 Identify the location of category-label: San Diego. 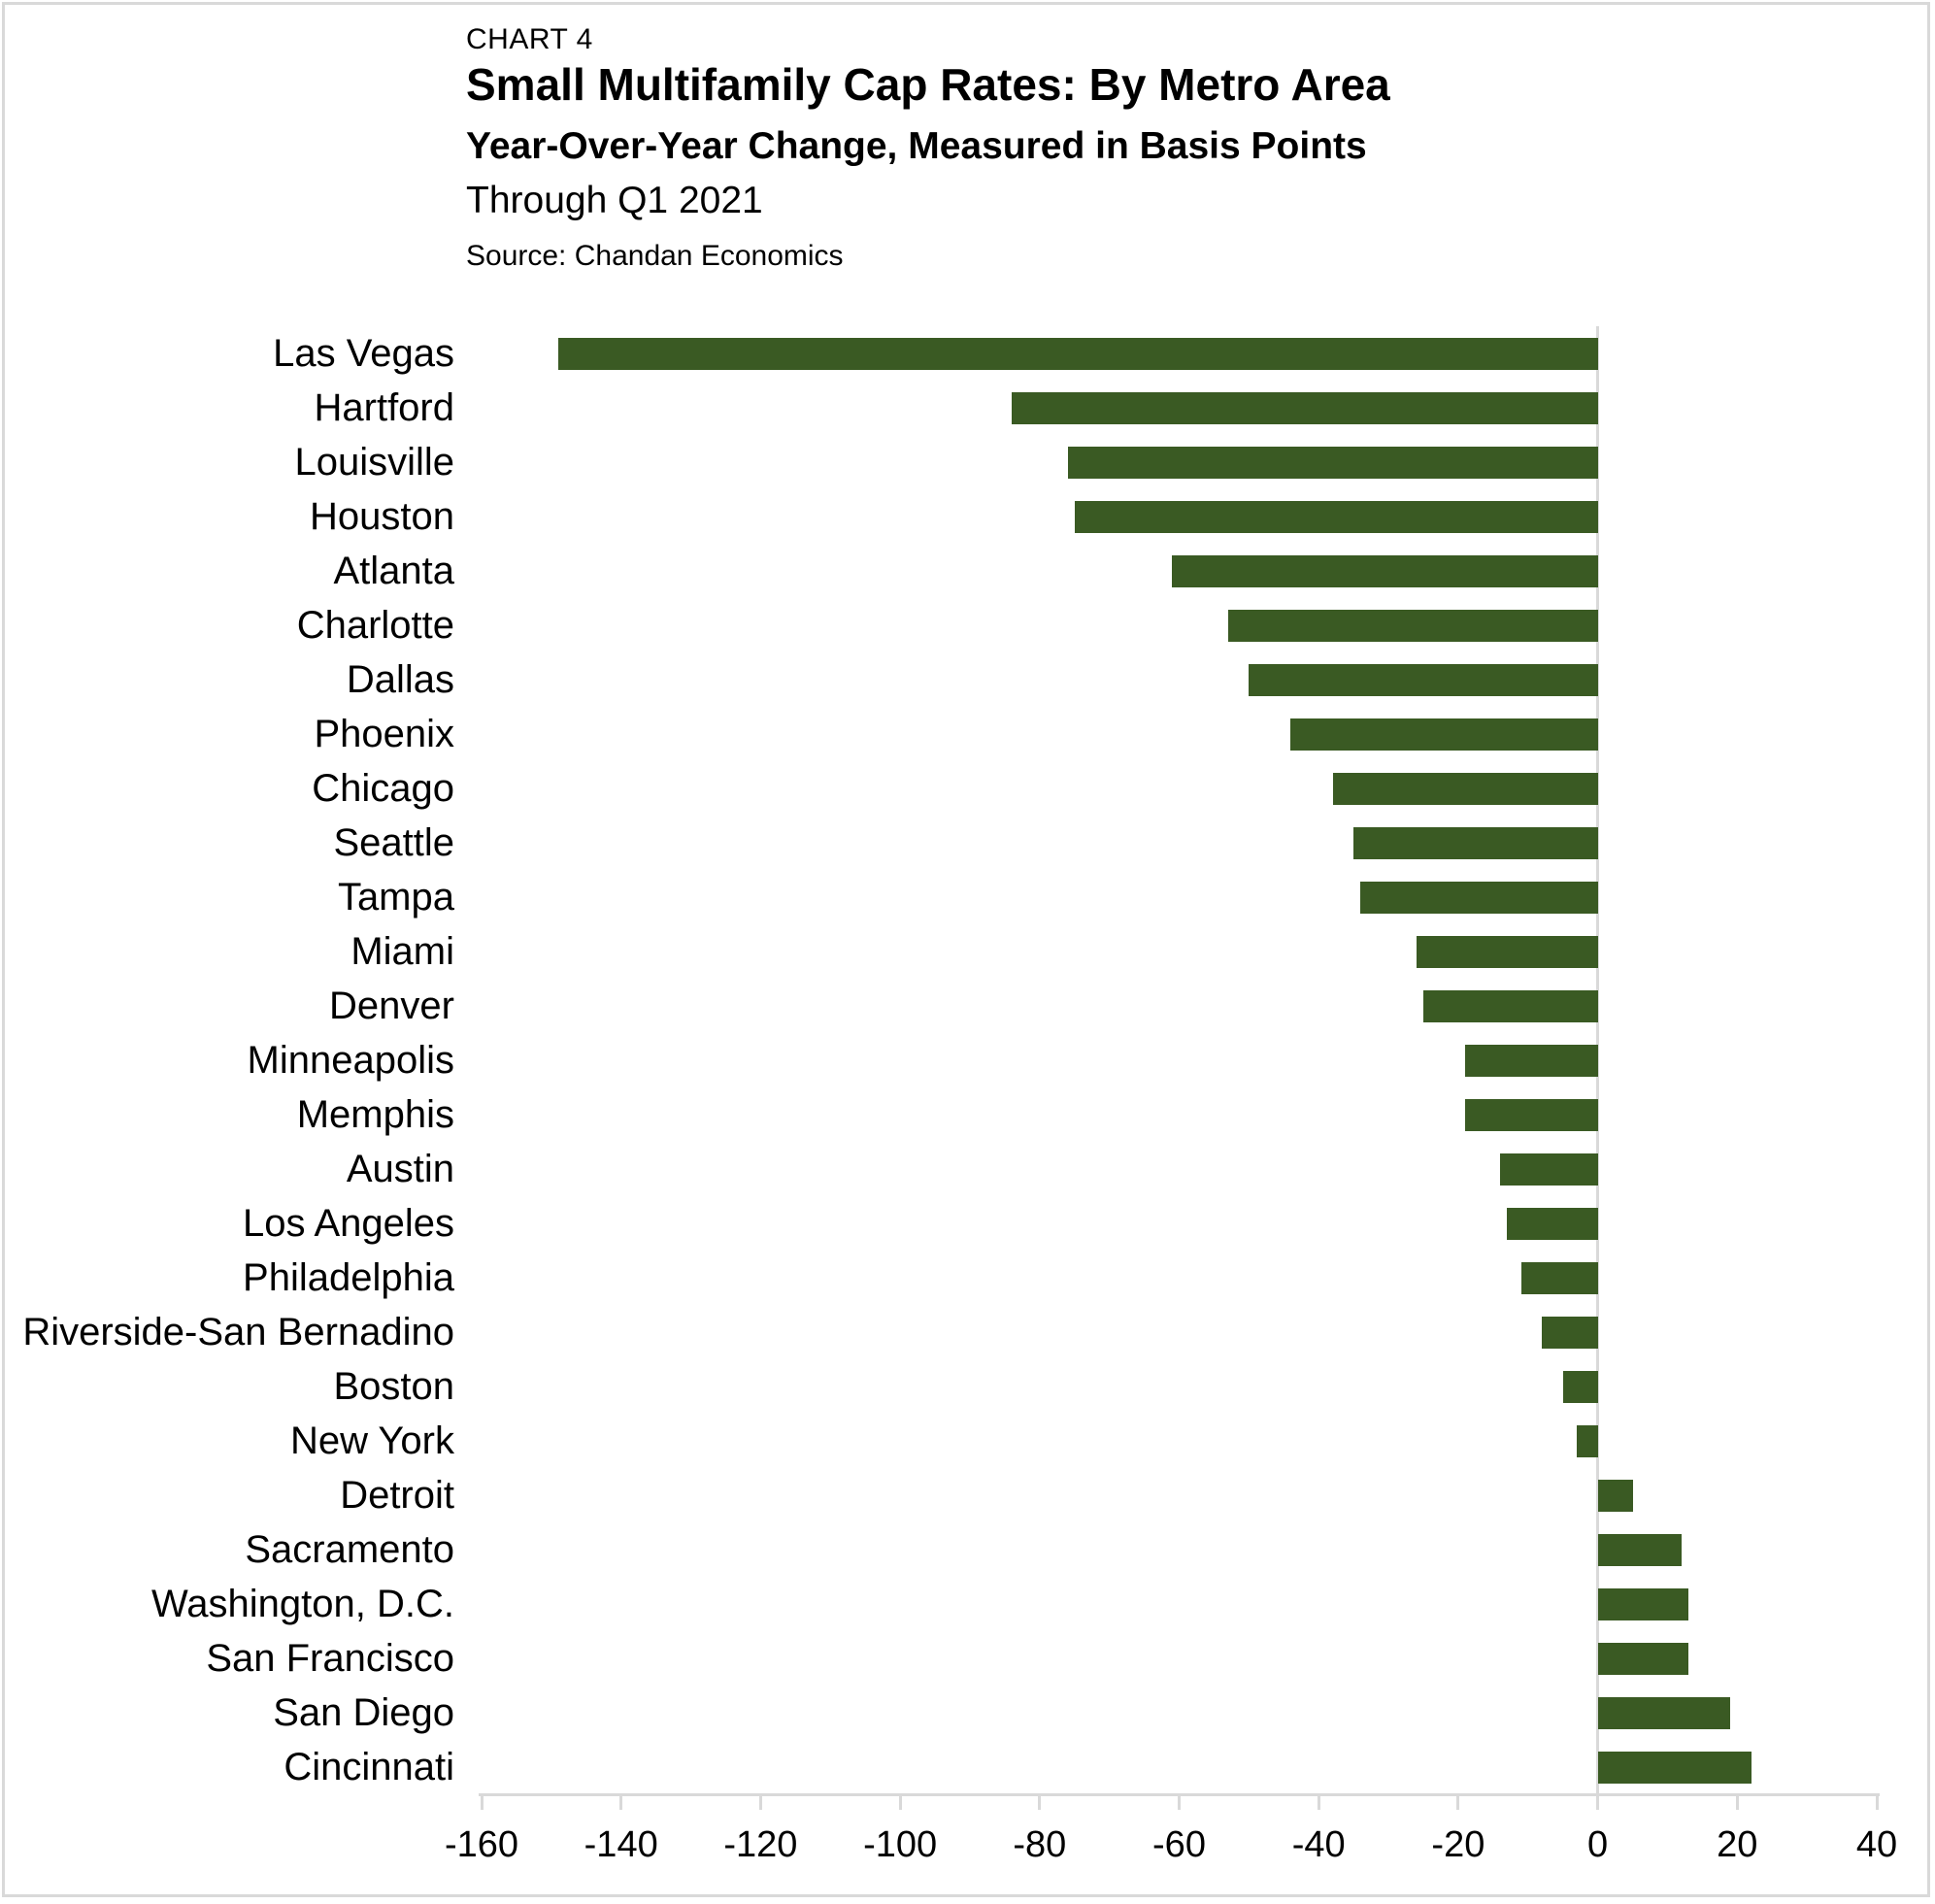
(363, 1712).